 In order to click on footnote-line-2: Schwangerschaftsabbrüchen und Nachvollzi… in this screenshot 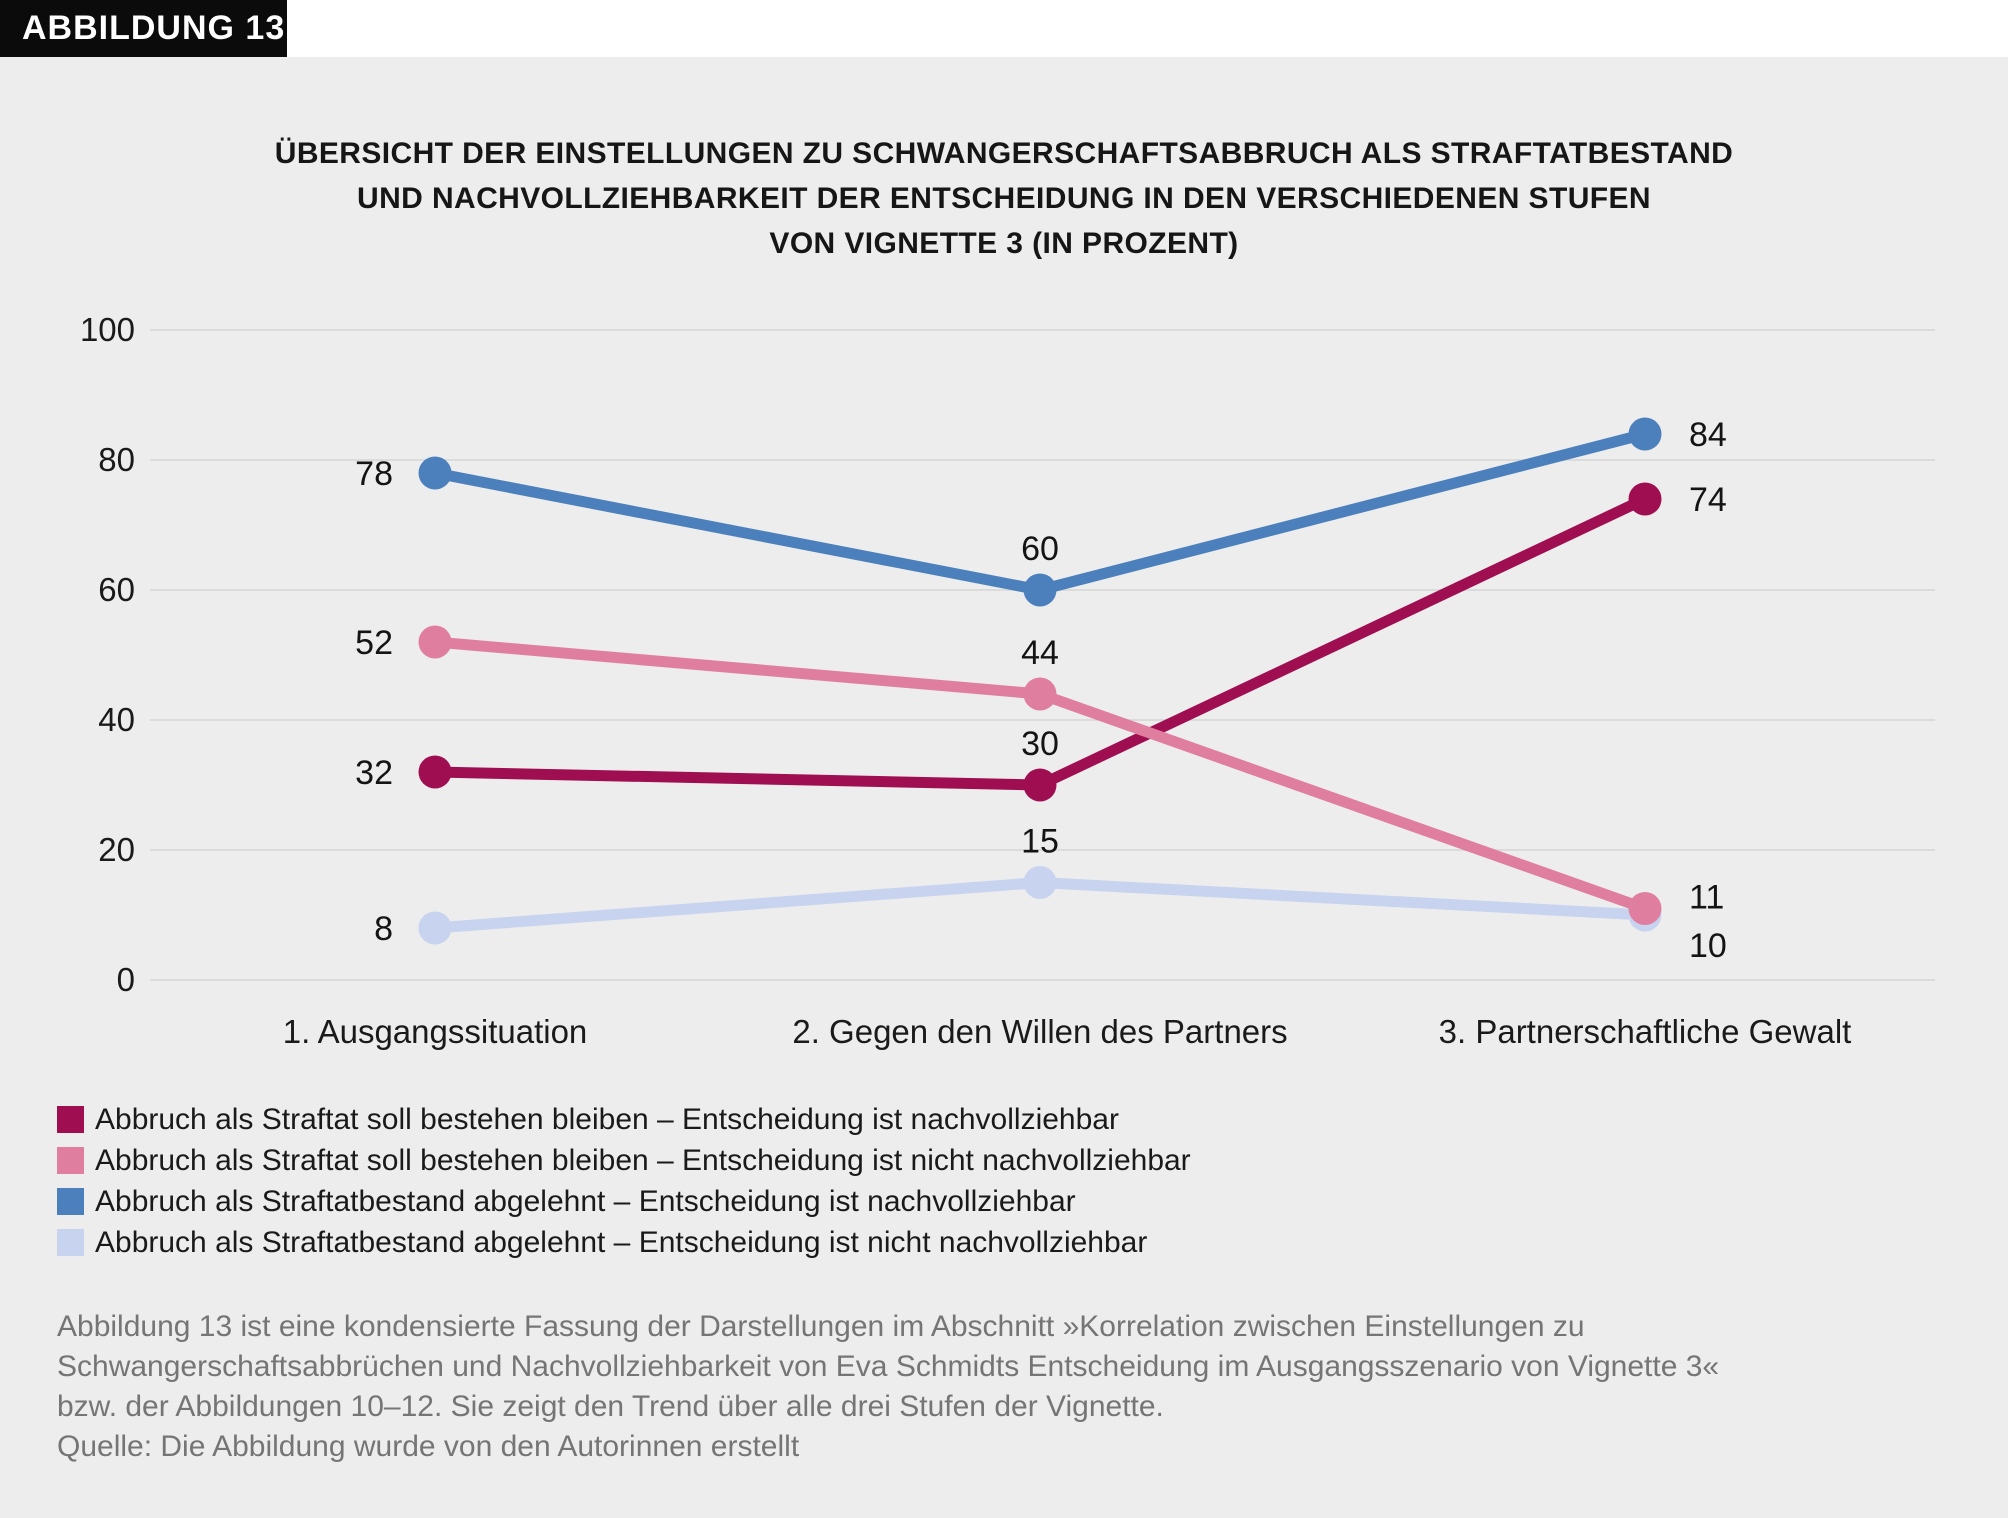, I will do `click(888, 1366)`.